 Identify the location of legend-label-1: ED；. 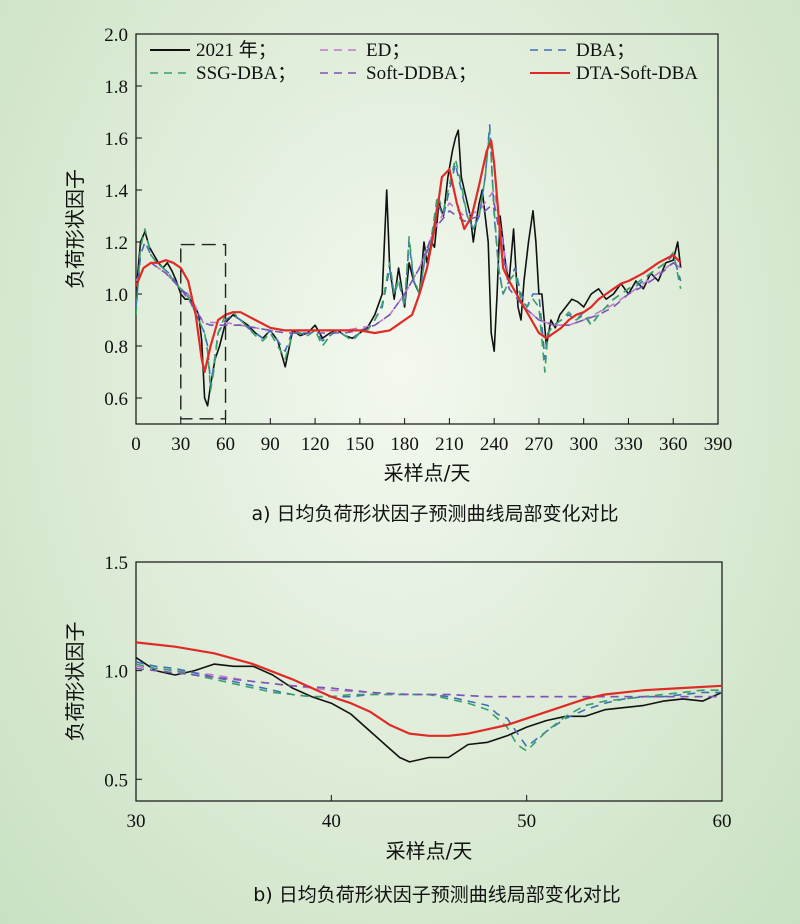
(388, 50).